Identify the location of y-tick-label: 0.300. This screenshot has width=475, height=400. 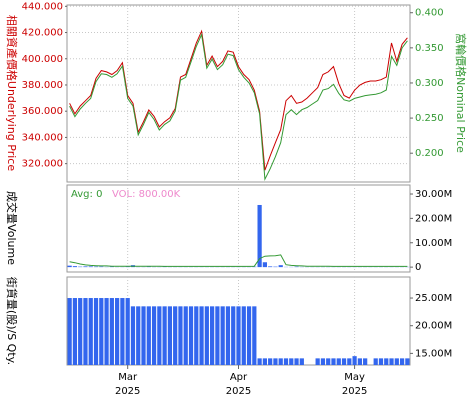
(429, 83).